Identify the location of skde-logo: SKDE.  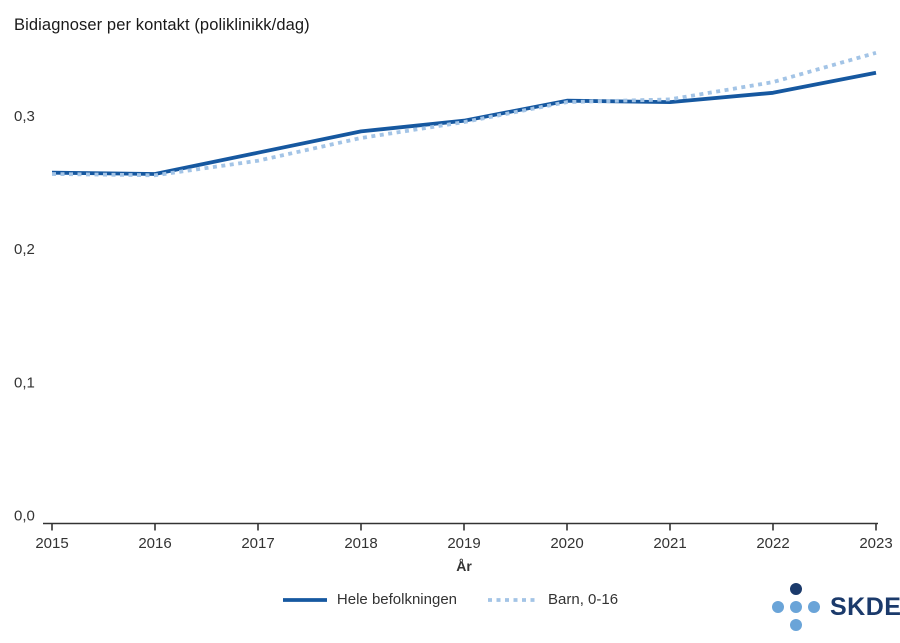
(835, 608).